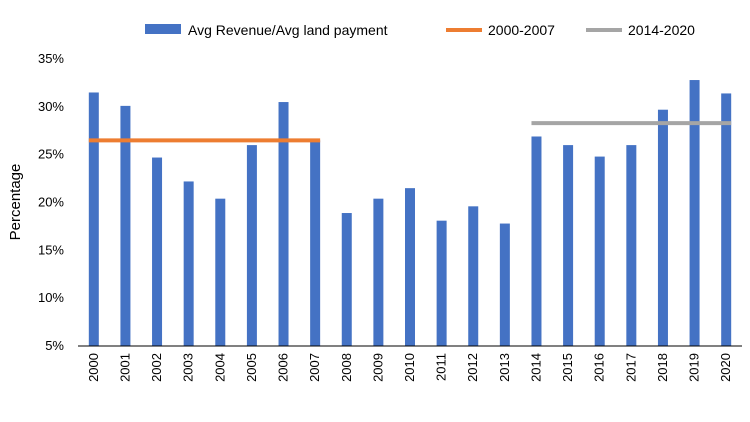 Image resolution: width=750 pixels, height=422 pixels. What do you see at coordinates (410, 132) in the screenshot?
I see `reference-lines` at bounding box center [410, 132].